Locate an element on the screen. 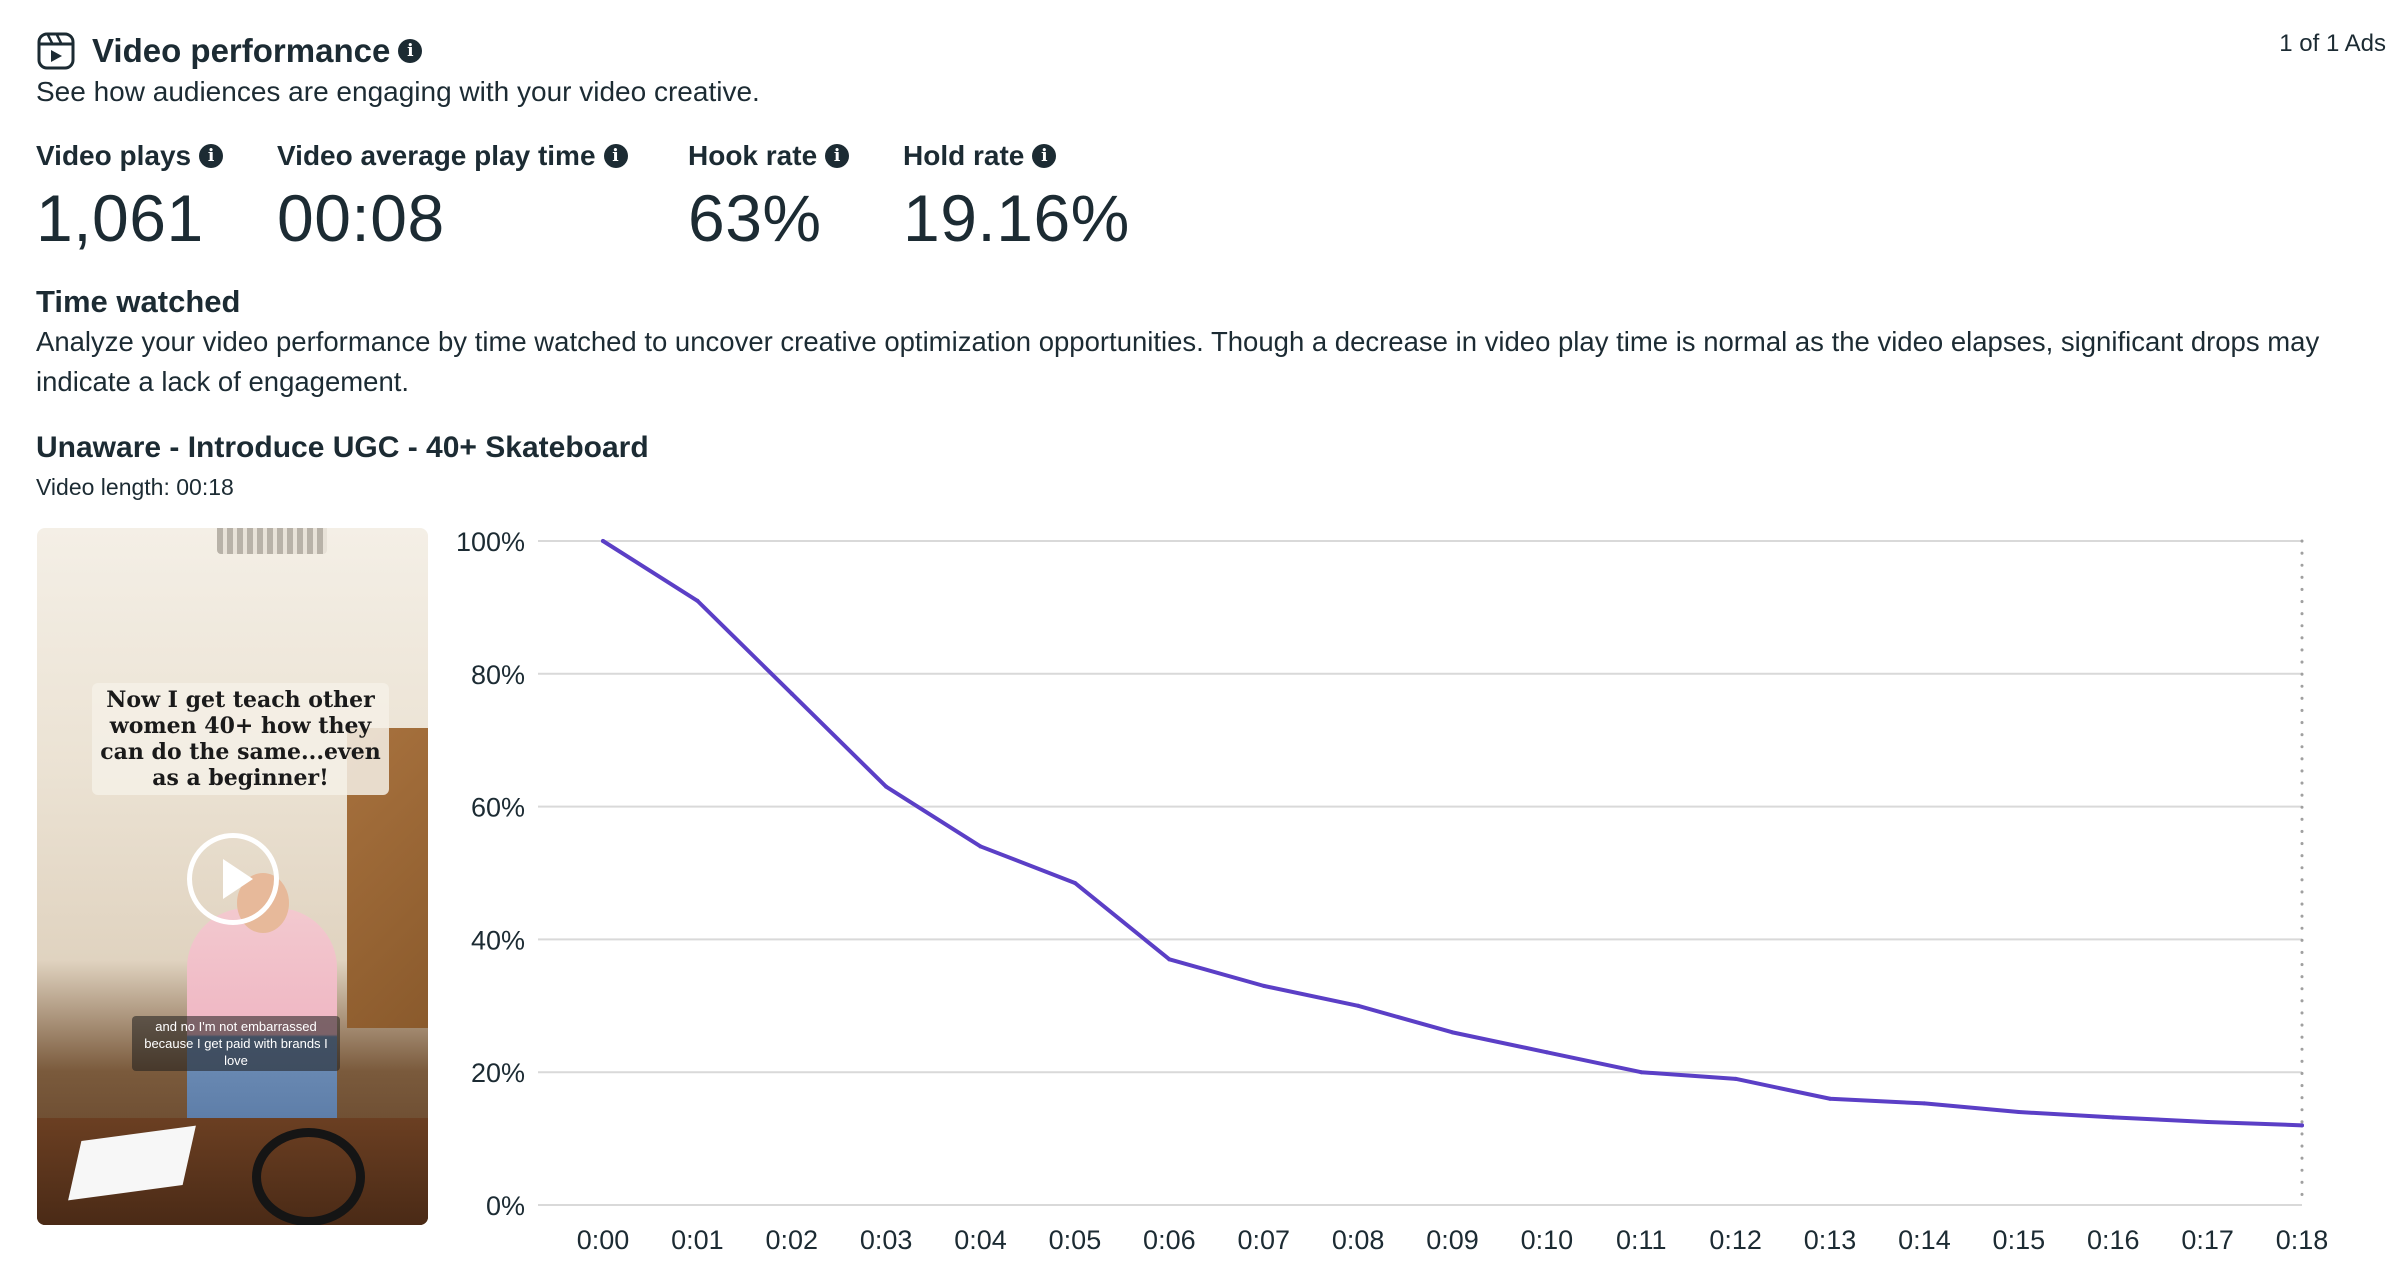  x-tick-label: 0:17 is located at coordinates (2207, 1240).